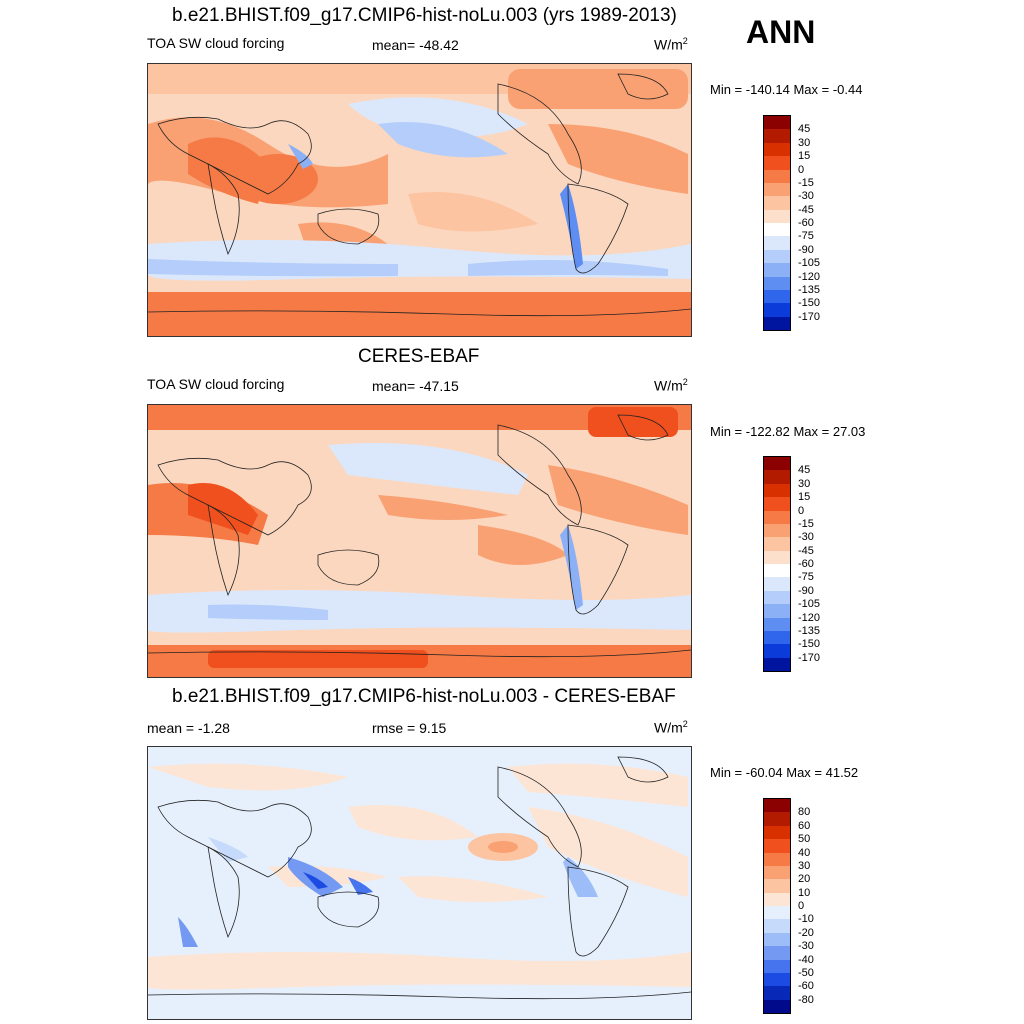 The height and width of the screenshot is (1024, 1024). Describe the element at coordinates (415, 386) in the screenshot. I see `panel2-mean-label: mean= -47.15` at that location.